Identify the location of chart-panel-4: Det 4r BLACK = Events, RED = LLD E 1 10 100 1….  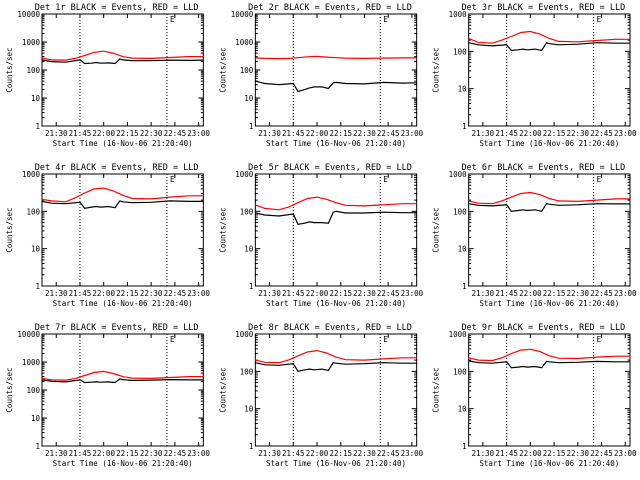
(107, 235).